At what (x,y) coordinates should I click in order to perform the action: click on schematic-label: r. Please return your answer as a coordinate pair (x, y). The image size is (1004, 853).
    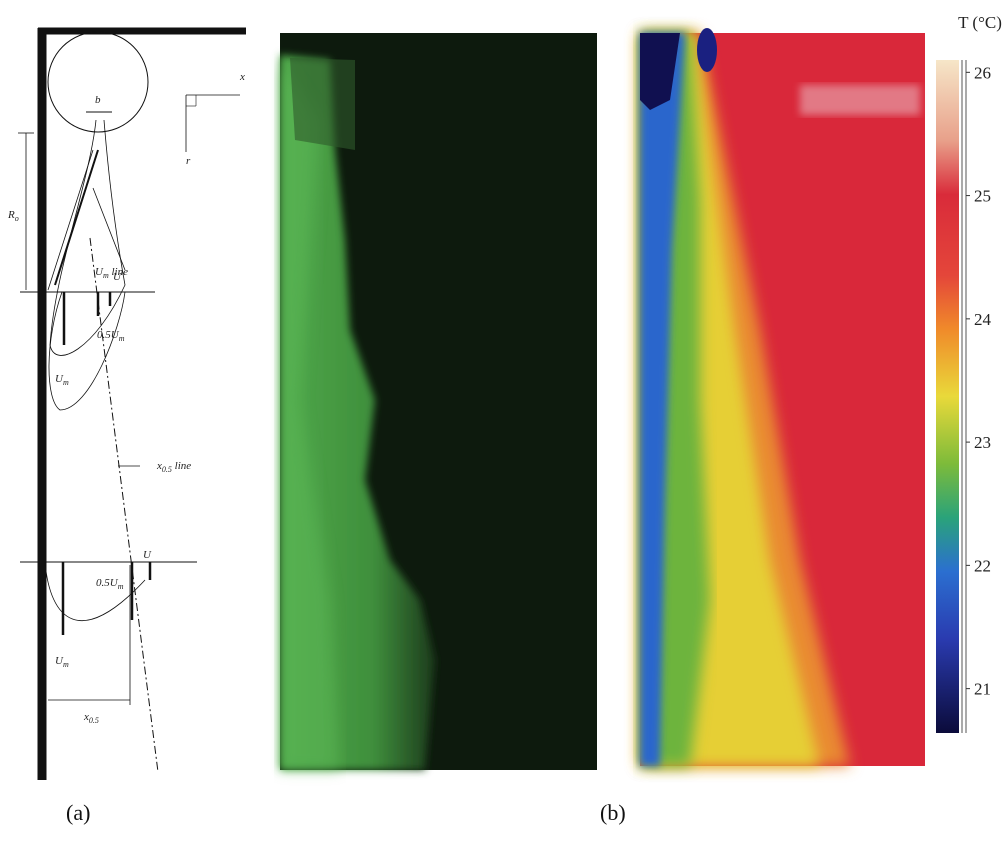
    Looking at the image, I should click on (188, 161).